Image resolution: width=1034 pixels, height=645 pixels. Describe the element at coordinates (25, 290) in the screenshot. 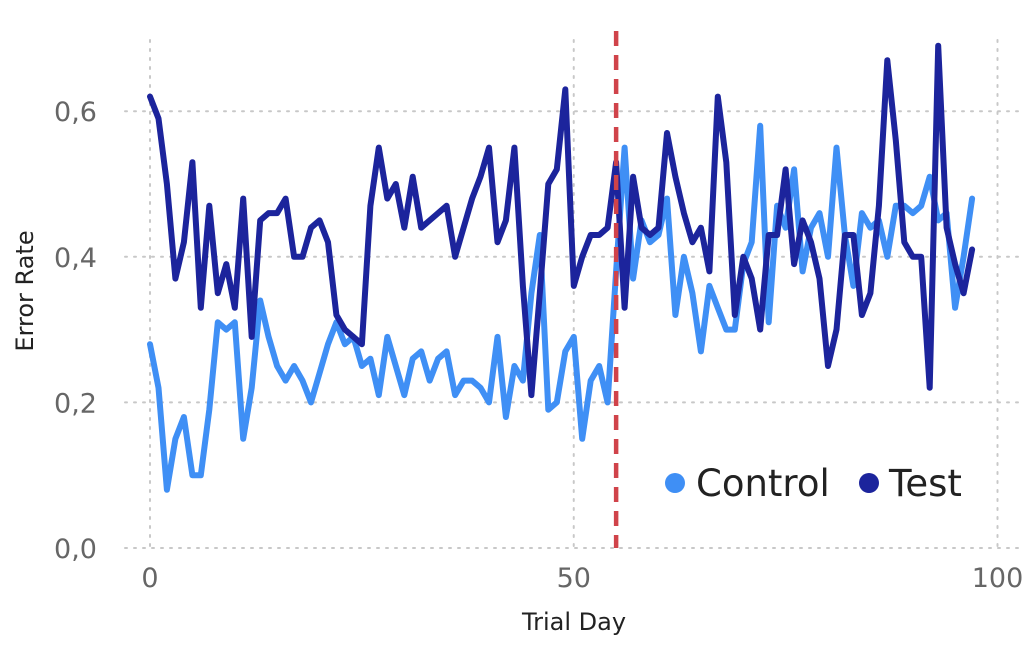

I see `y-axis-title: Error Rate` at that location.